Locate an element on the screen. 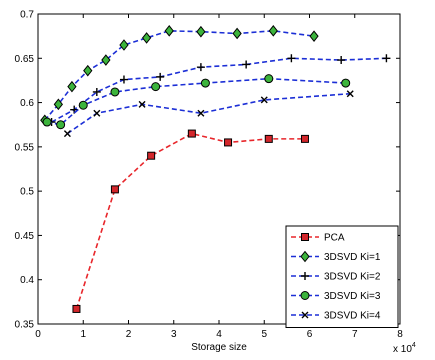  x-tick-label: 1 is located at coordinates (83, 334).